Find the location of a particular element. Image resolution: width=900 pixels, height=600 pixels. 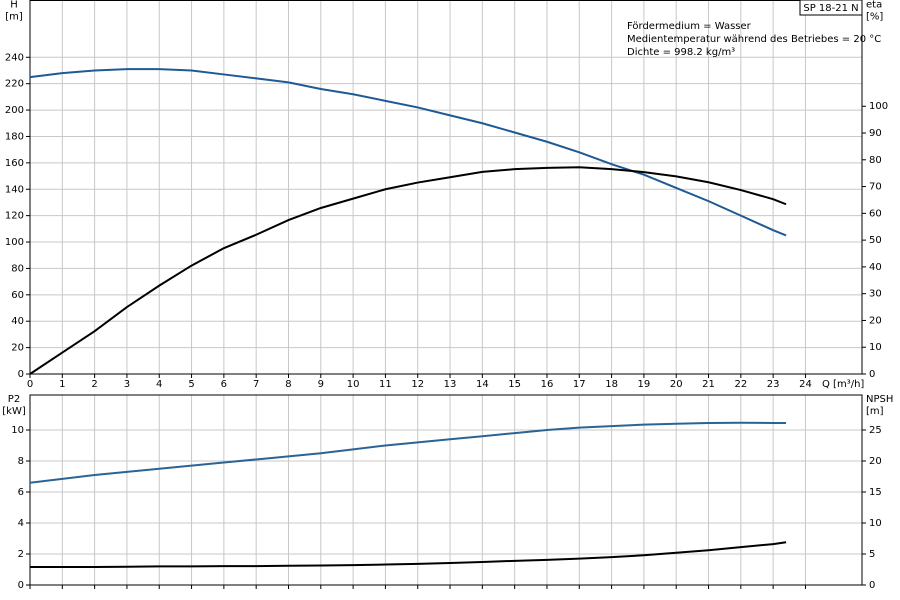

x-tick-label: 4 is located at coordinates (159, 384).